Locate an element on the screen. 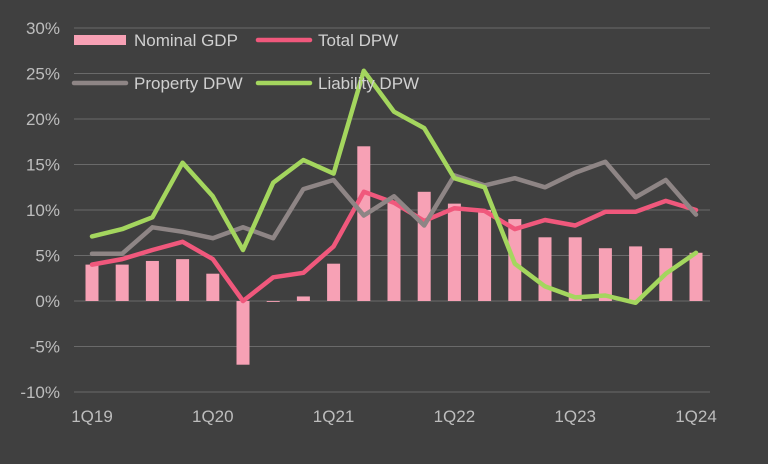  y-tick-label: -10% is located at coordinates (40, 392).